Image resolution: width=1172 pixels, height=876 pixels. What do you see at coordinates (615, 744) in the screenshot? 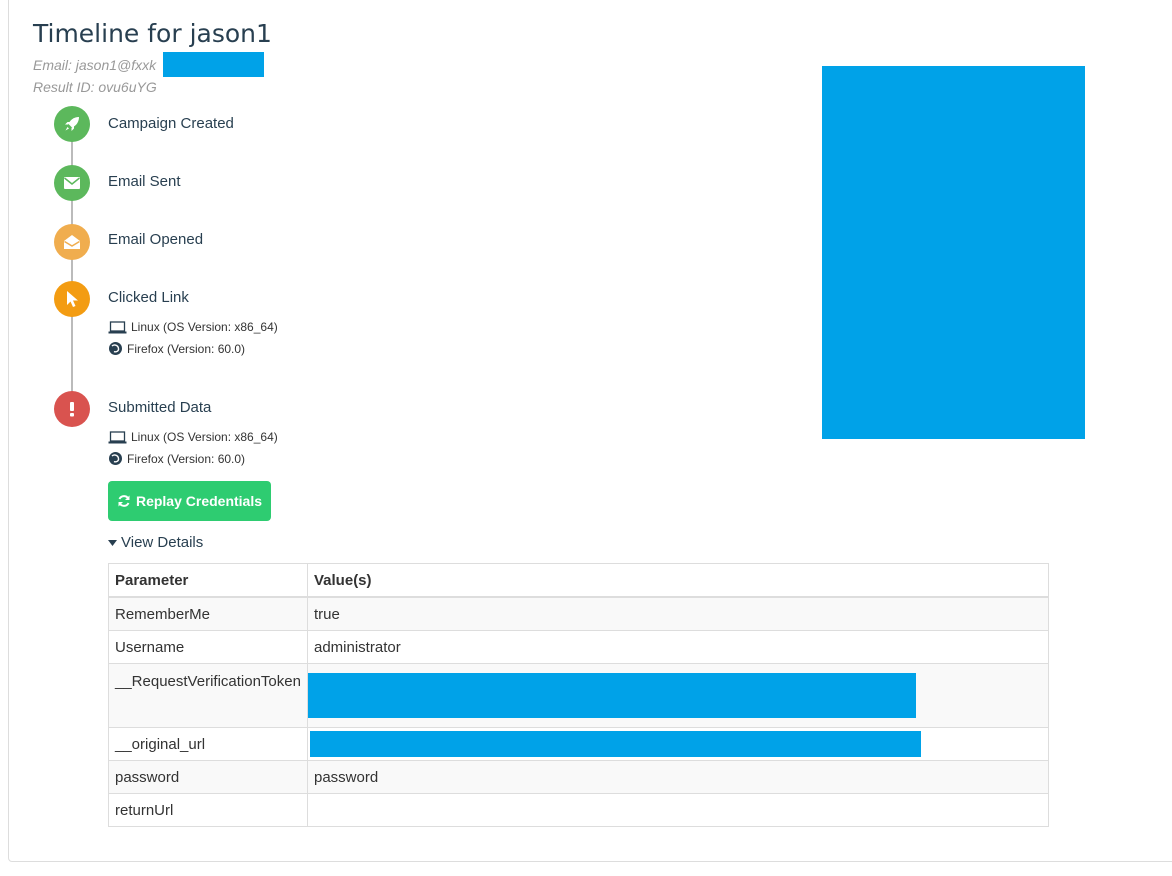
I see `url-redaction` at bounding box center [615, 744].